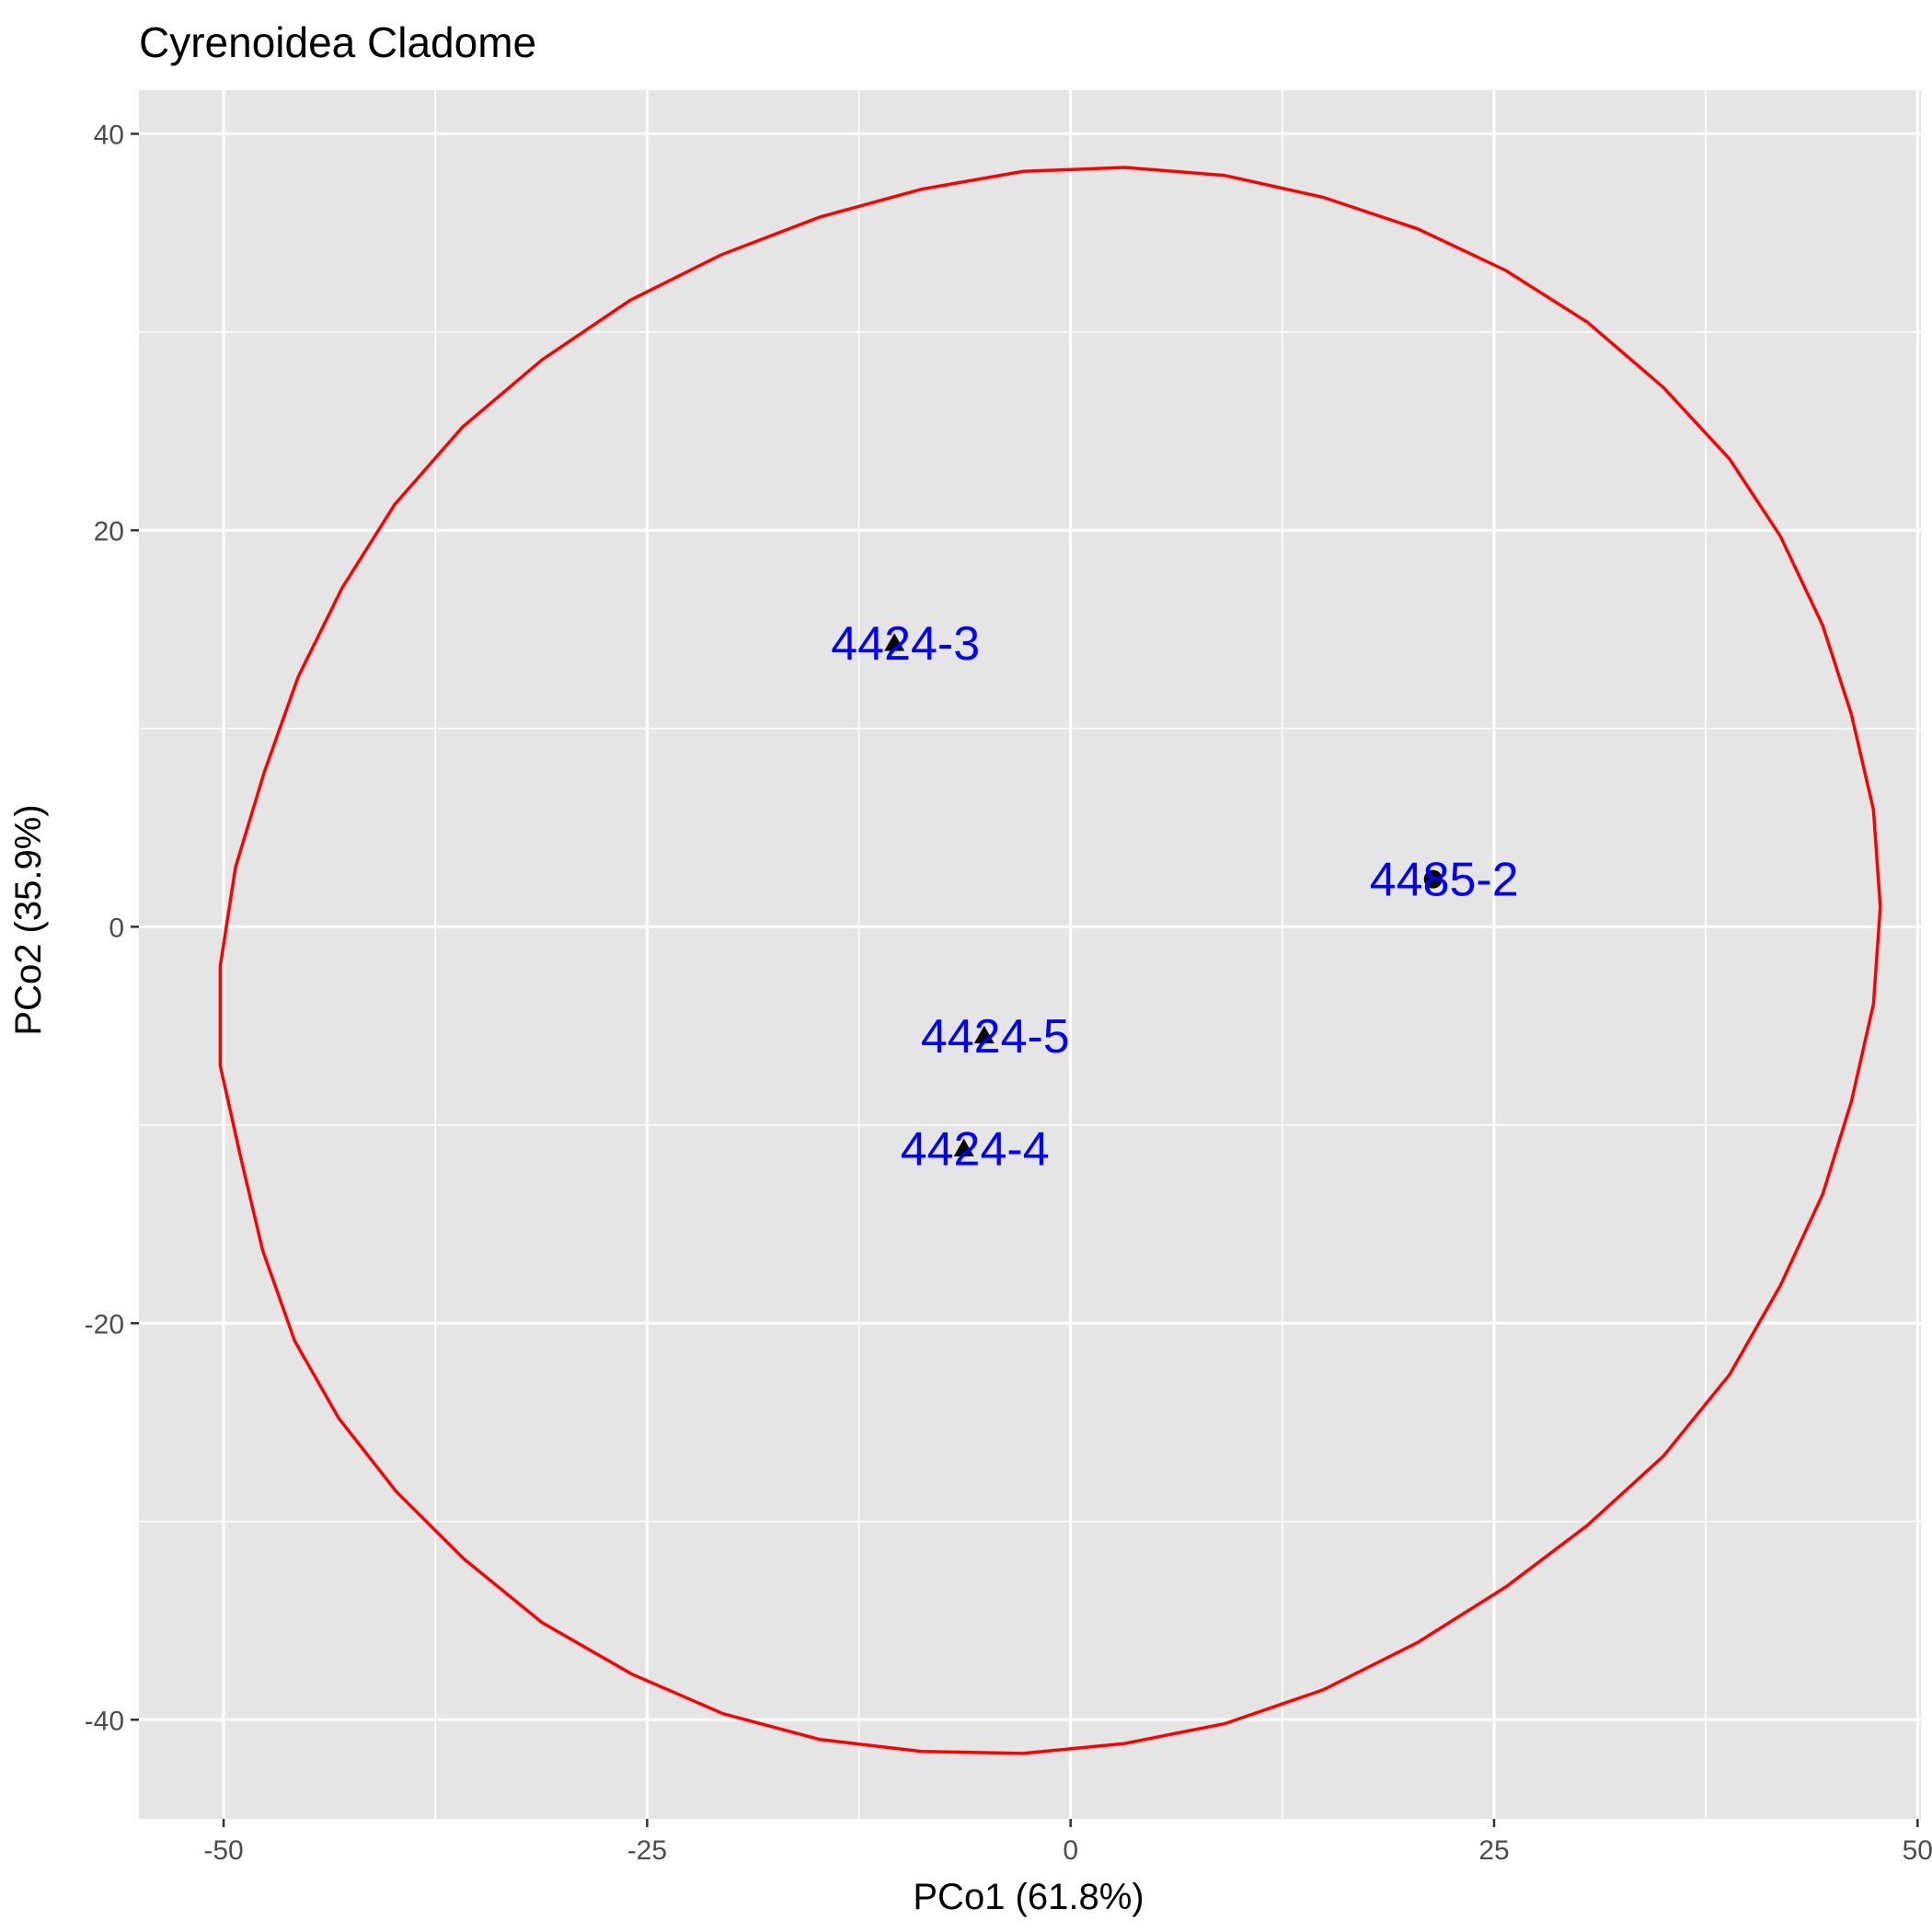 The image size is (1932, 1932). I want to click on data-point-label: 4424-4, so click(975, 1150).